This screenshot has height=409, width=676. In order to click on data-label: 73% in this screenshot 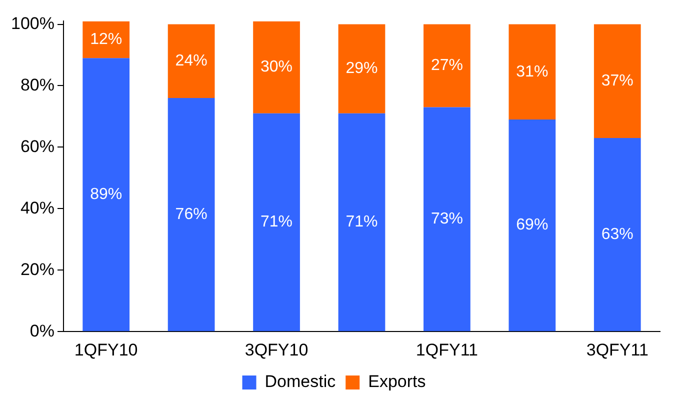, I will do `click(446, 219)`.